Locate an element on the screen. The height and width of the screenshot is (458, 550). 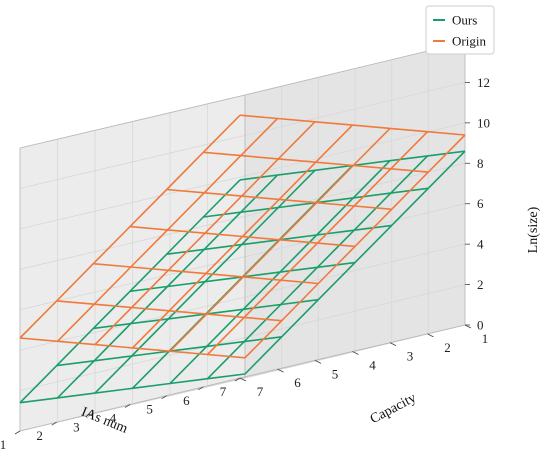
y-tick-label: 1 is located at coordinates (485, 338).